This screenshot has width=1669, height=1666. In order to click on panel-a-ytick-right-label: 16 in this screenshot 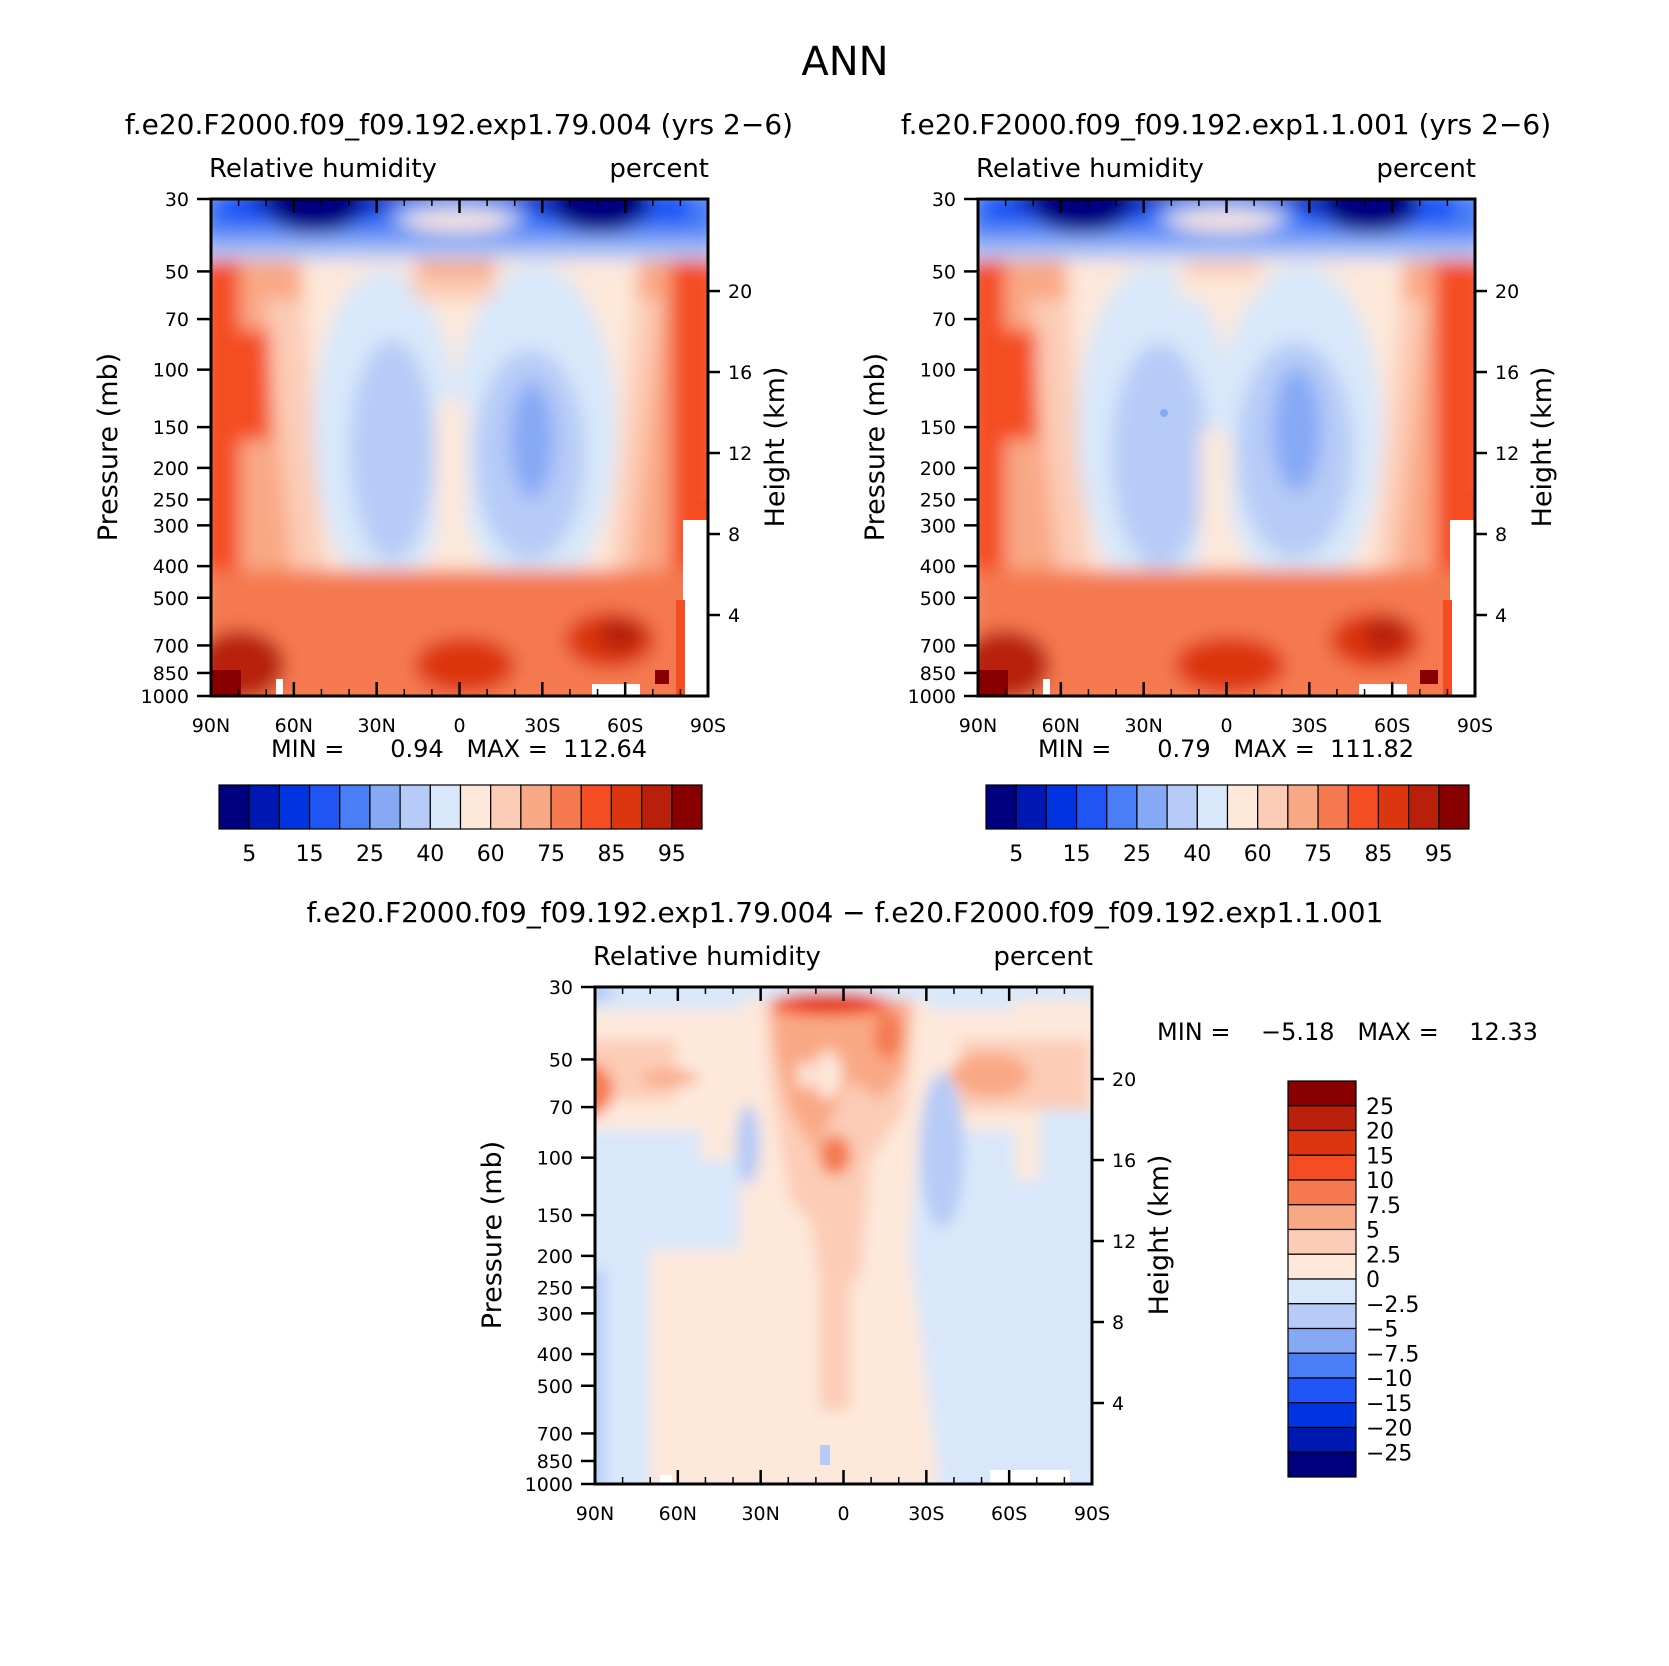, I will do `click(740, 373)`.